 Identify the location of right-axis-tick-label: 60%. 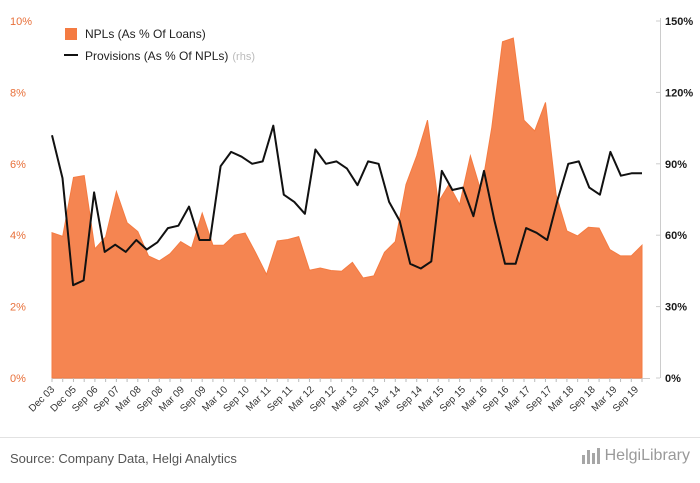
(676, 236).